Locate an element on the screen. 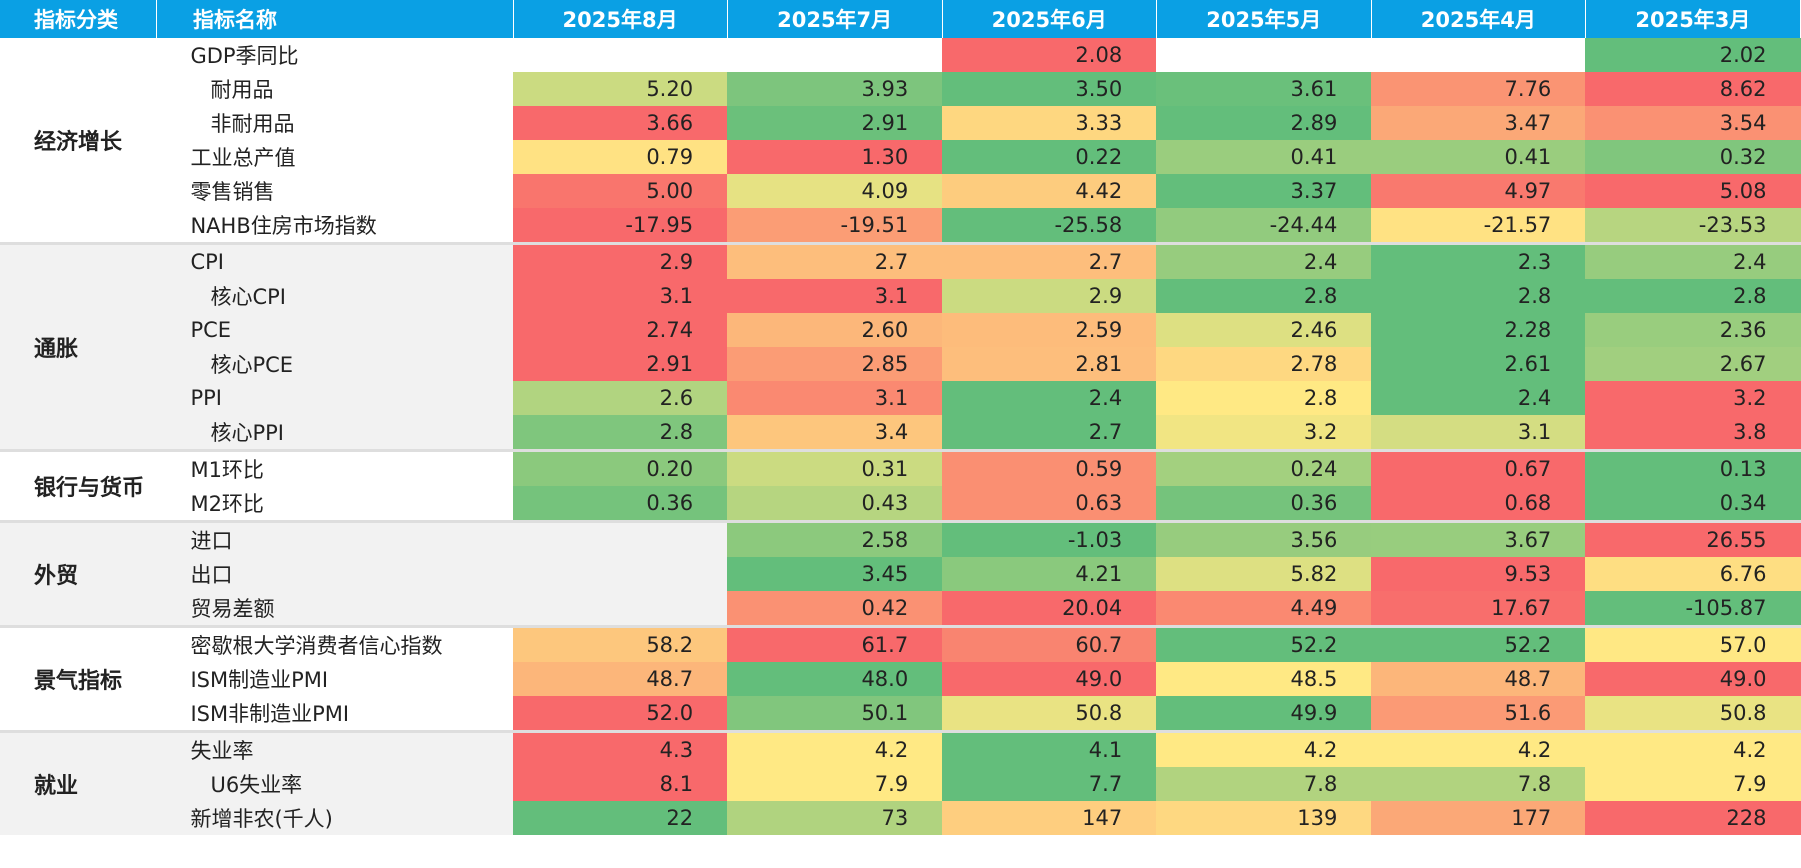  value-cell: 2.60 is located at coordinates (835, 330).